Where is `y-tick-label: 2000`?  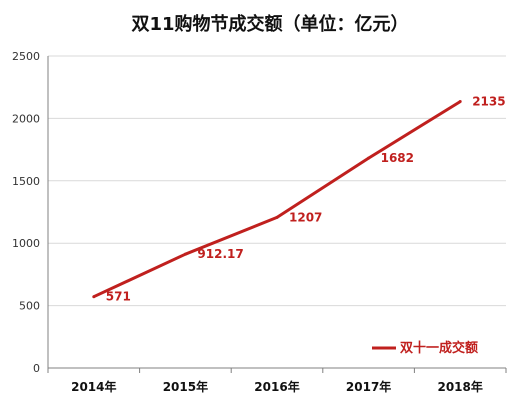
y-tick-label: 2000 is located at coordinates (26, 118).